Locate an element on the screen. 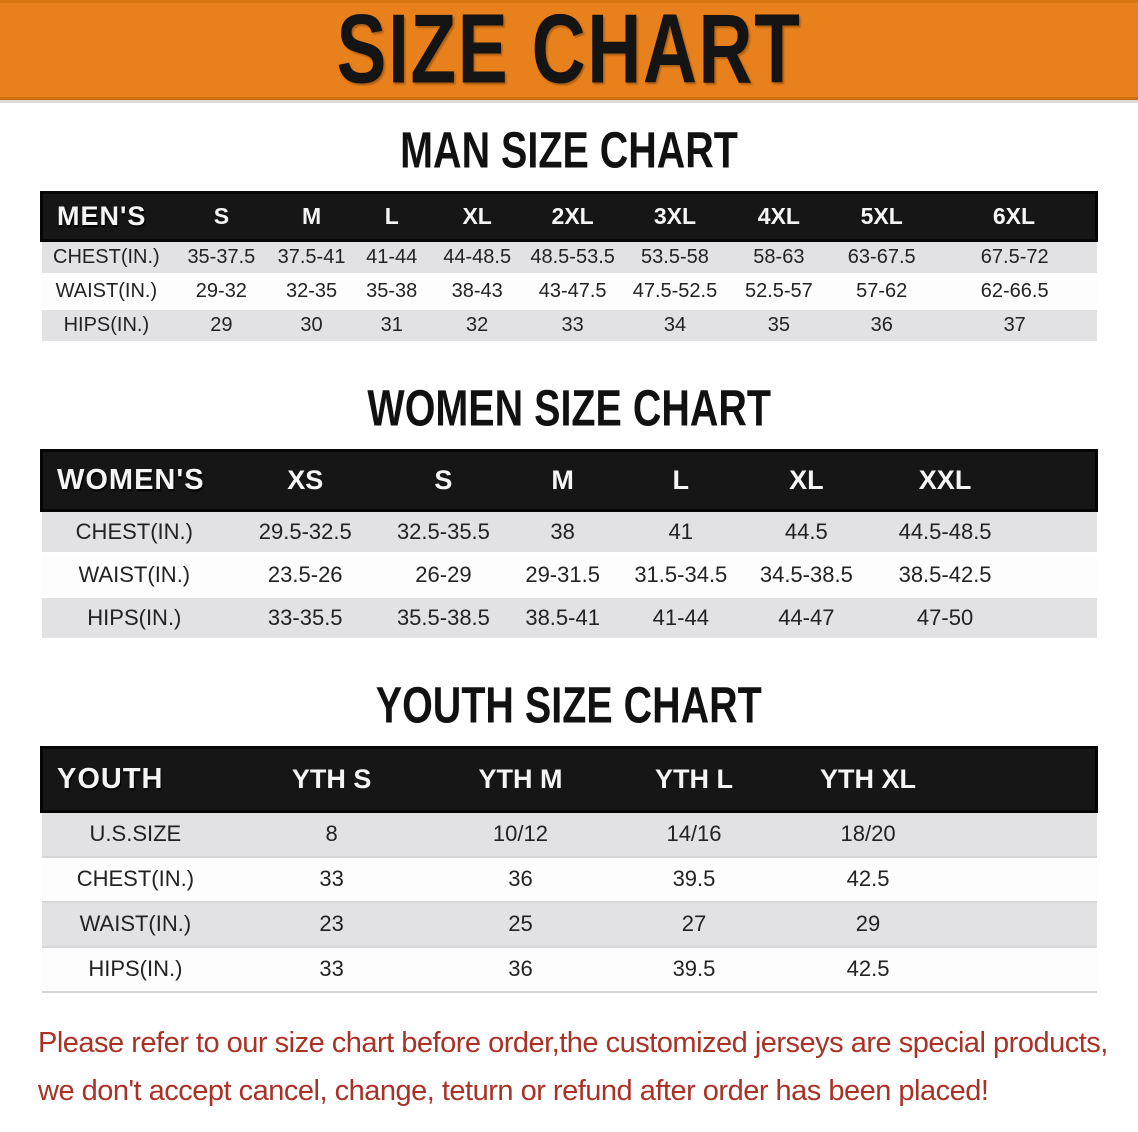  column-header: 6XL is located at coordinates (1014, 216).